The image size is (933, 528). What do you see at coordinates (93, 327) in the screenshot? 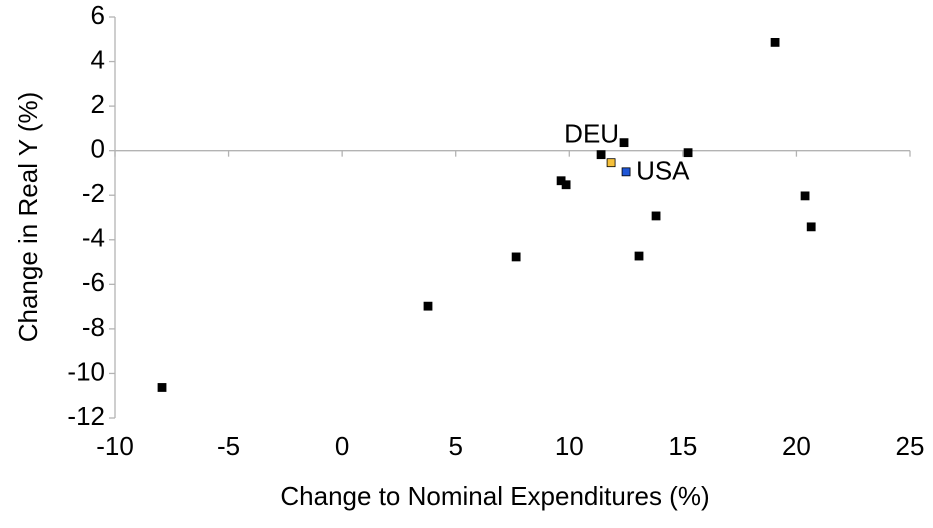
I see `y-tick-label: -8` at bounding box center [93, 327].